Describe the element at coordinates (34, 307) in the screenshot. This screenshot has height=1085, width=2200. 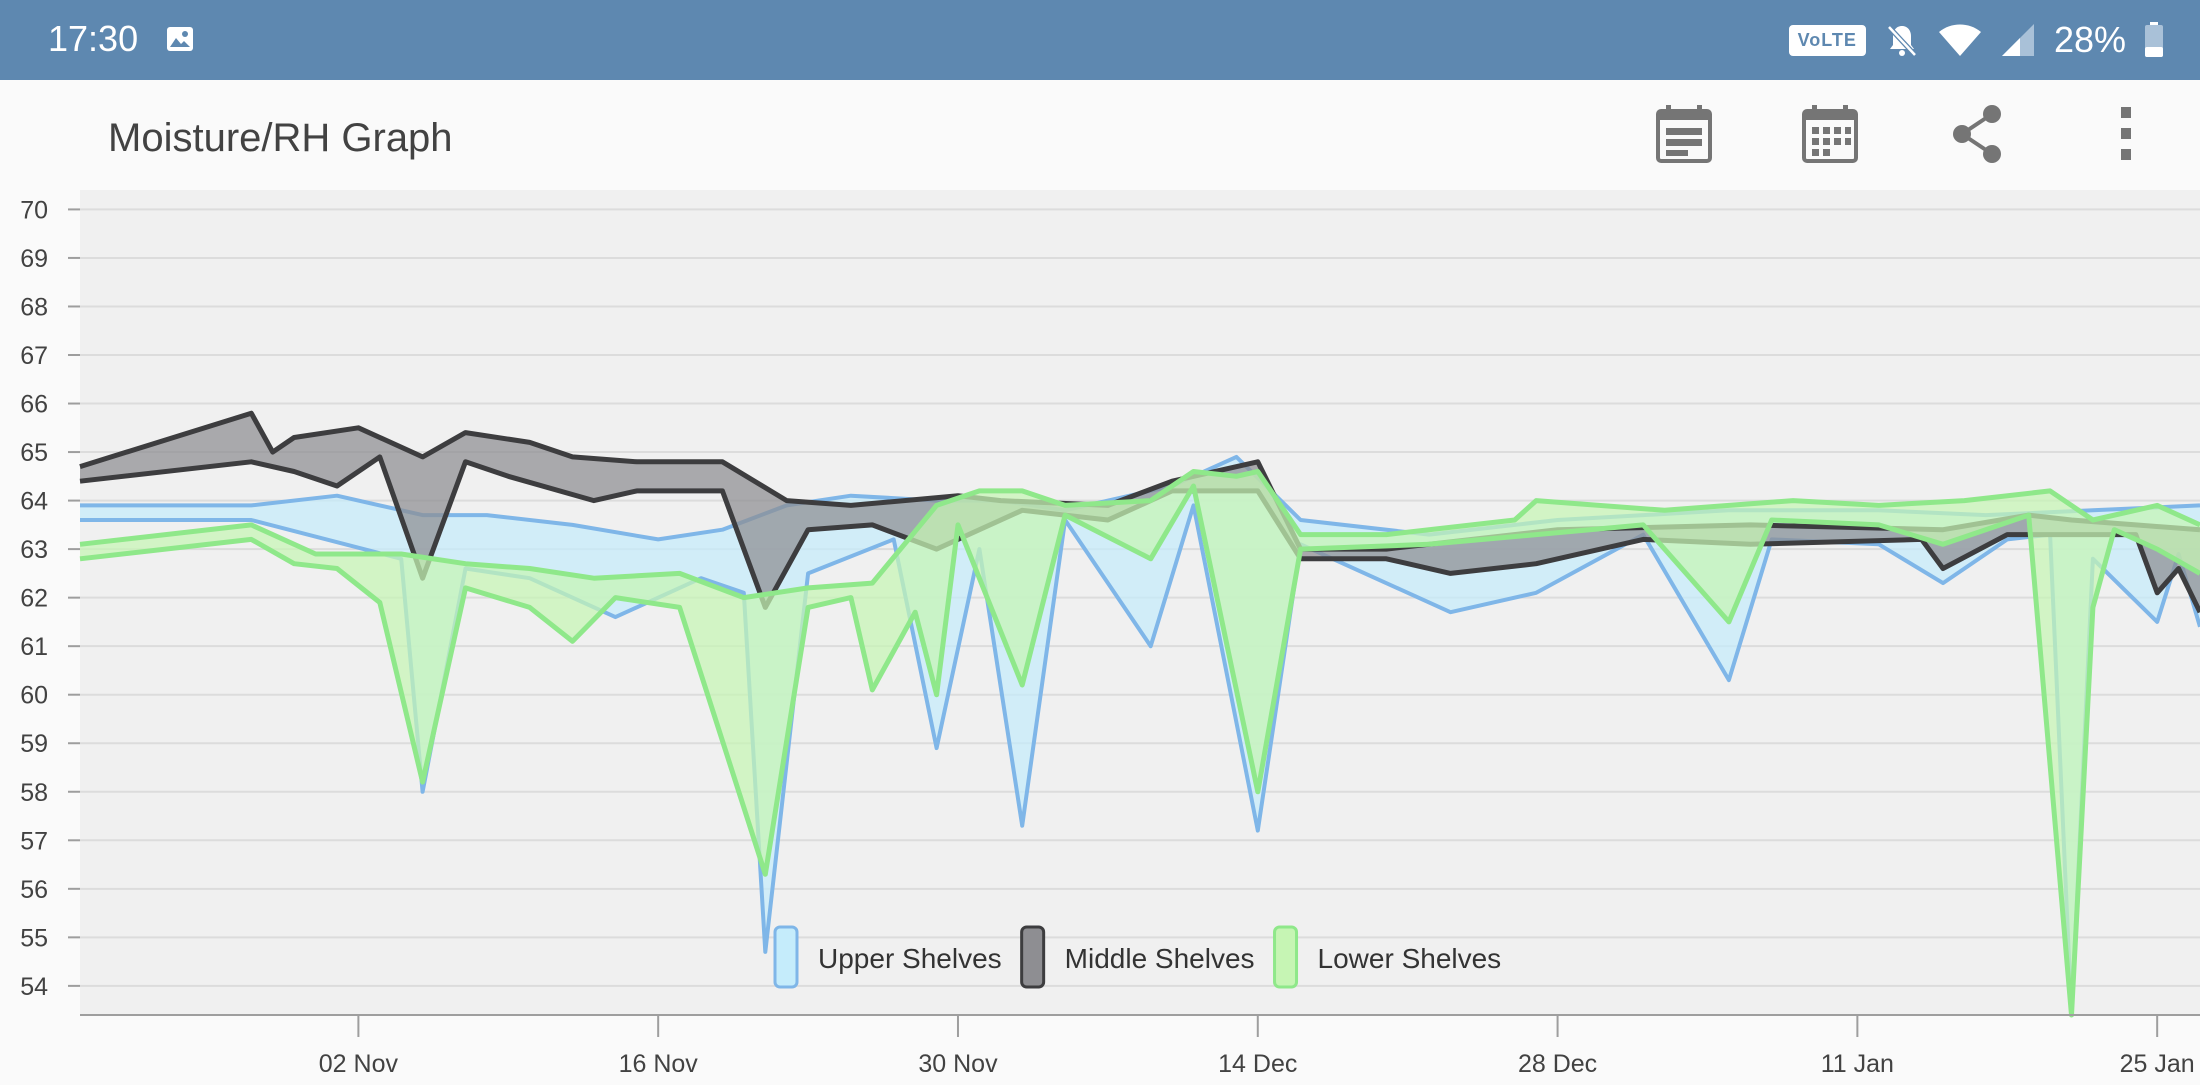
I see `y-tick-label: 68` at that location.